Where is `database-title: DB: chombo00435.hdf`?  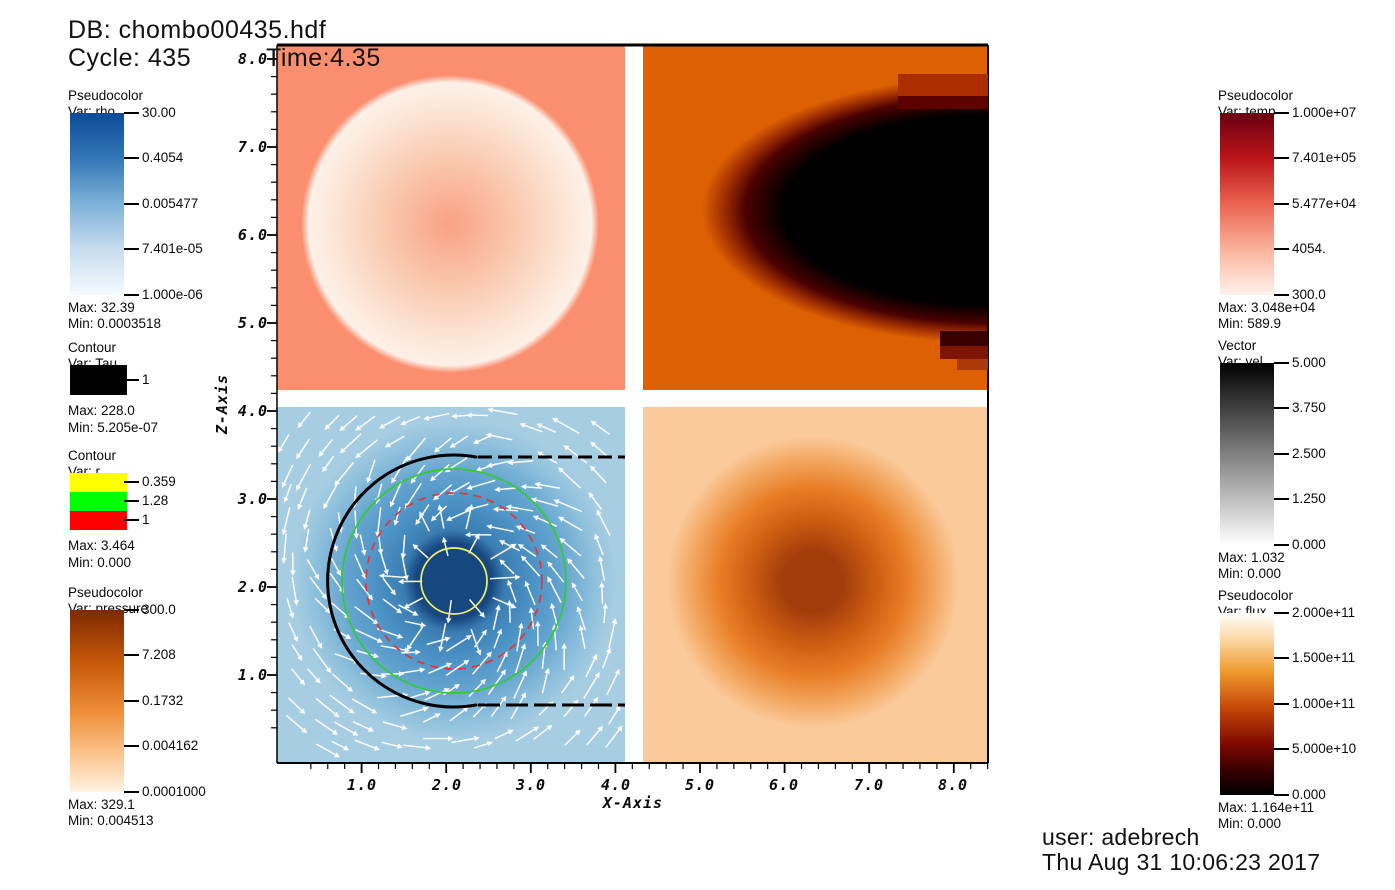 database-title: DB: chombo00435.hdf is located at coordinates (197, 30).